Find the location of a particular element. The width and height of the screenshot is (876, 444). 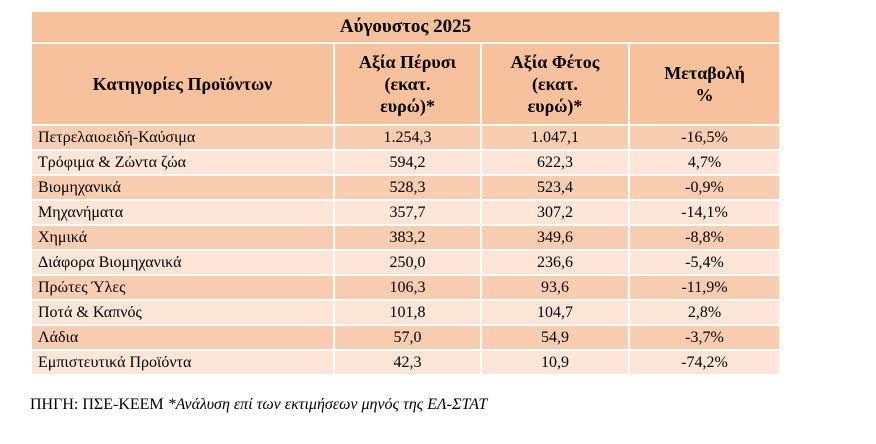

data-row: Λάδια 57,0 54,9 -3,7% is located at coordinates (406, 337).